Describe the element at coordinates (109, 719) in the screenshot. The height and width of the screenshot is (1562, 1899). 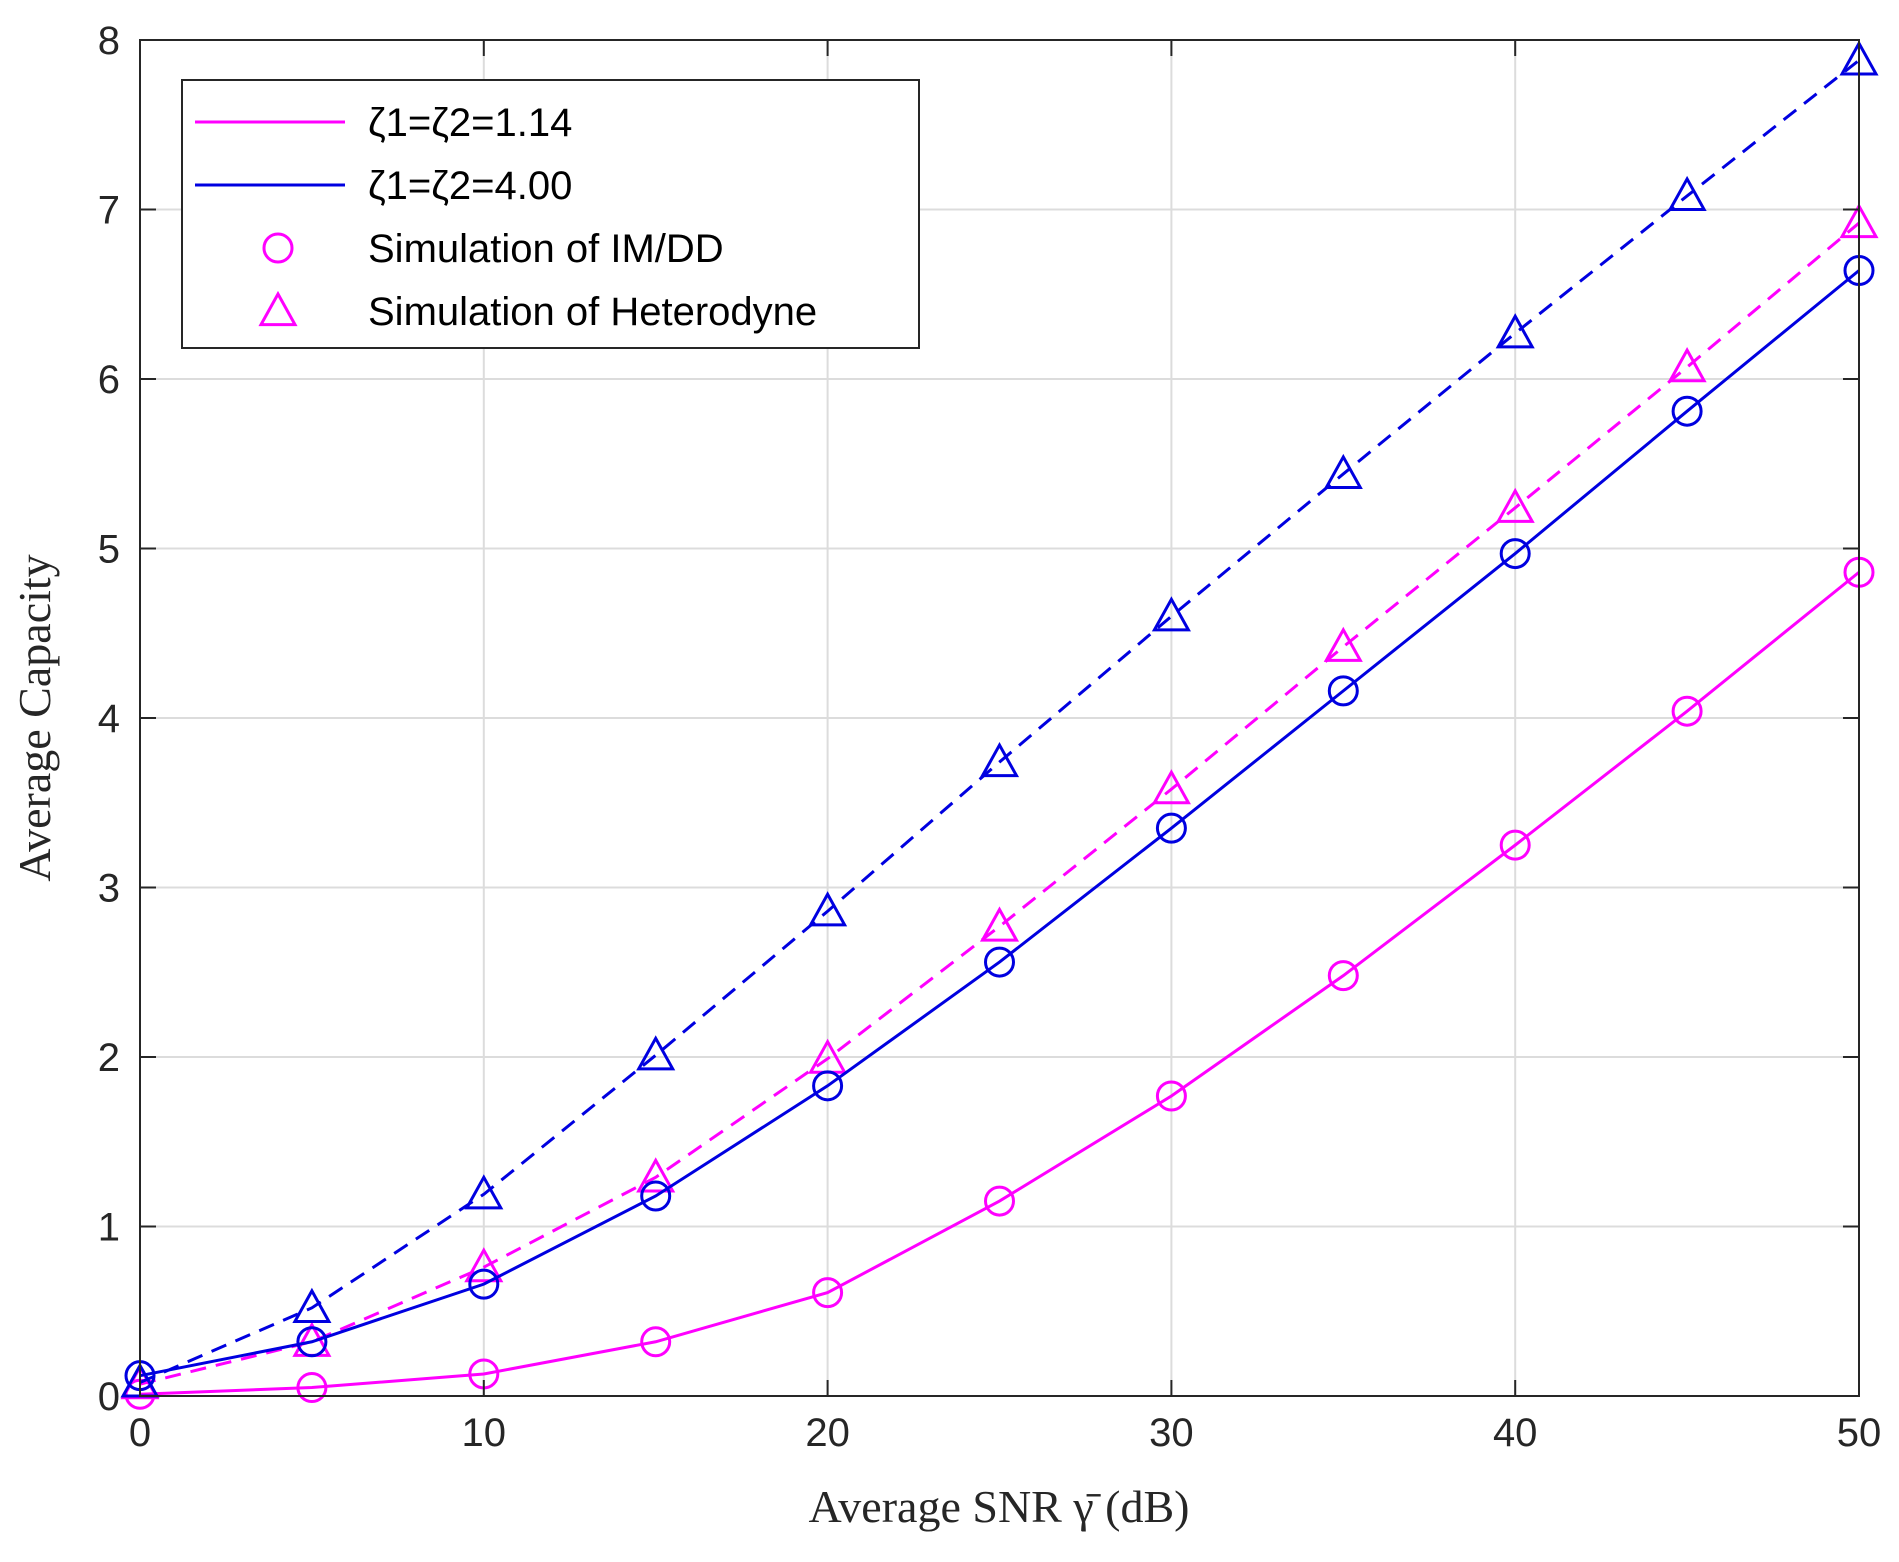
I see `y-tick-label: 4` at that location.